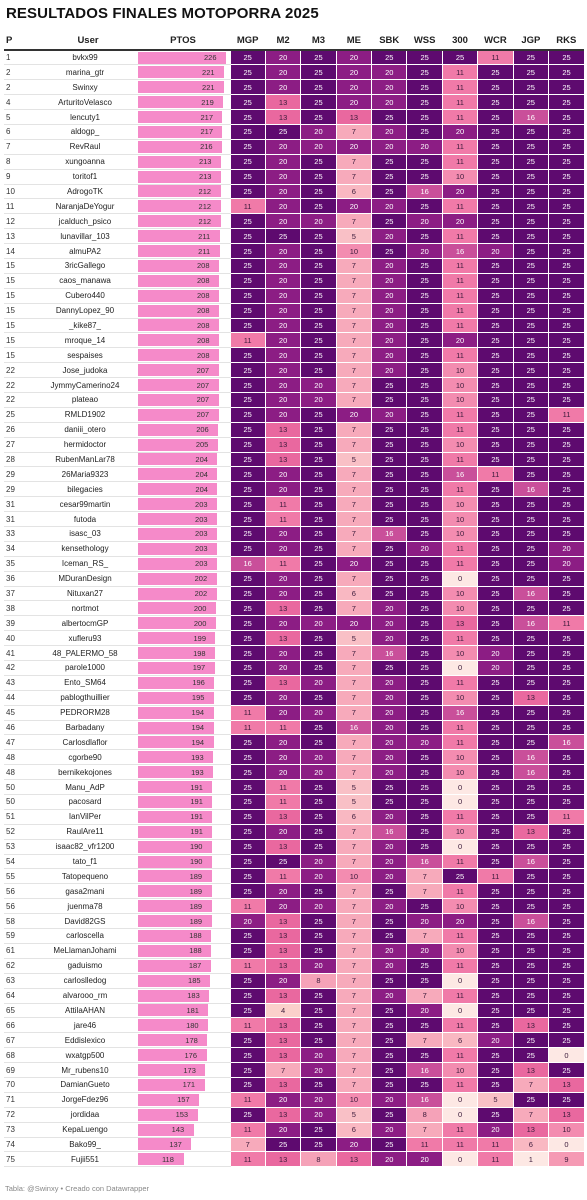  I want to click on user-cell: Bako99_, so click(88, 1145).